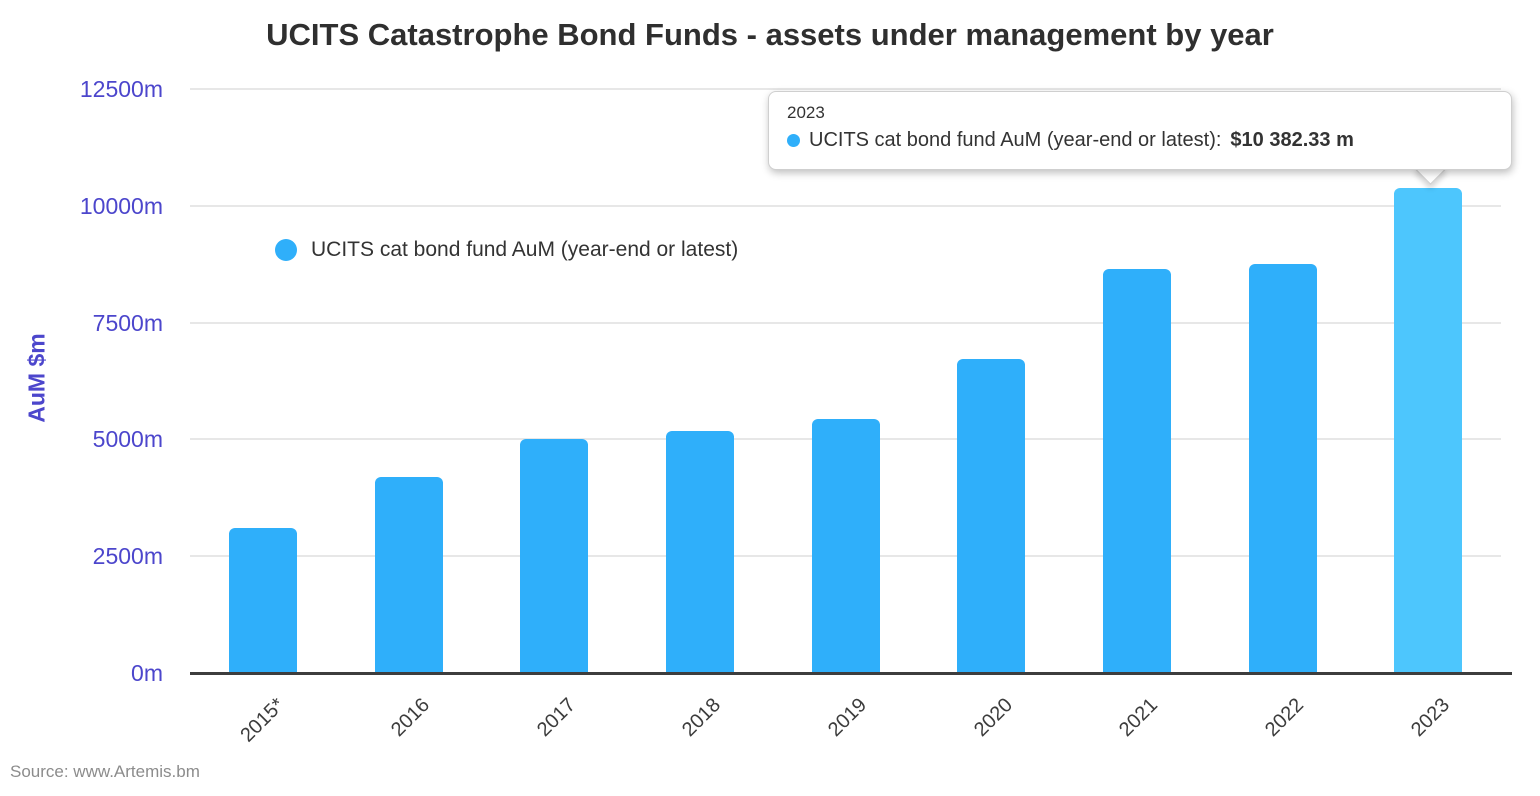 This screenshot has width=1540, height=796. Describe the element at coordinates (845, 545) in the screenshot. I see `bar-2019` at that location.